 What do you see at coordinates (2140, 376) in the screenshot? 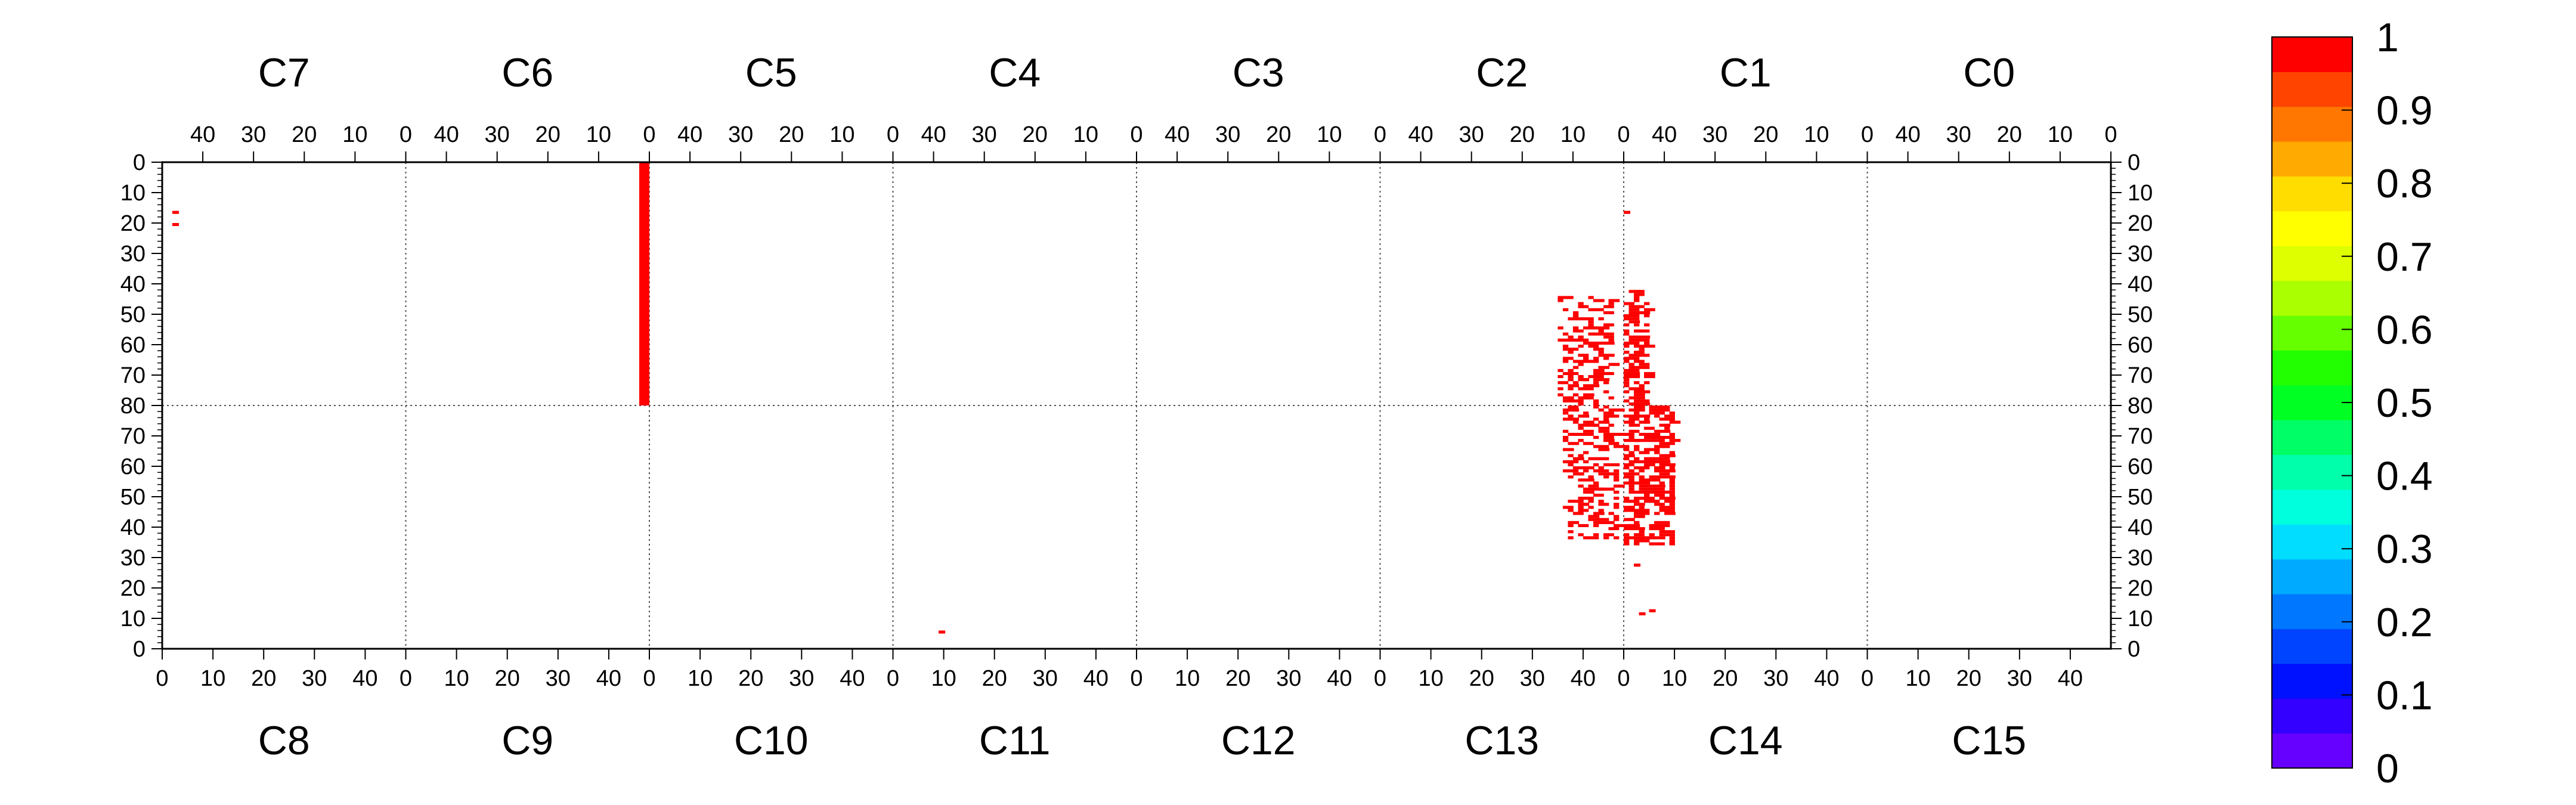
I see `right-y-tick-label: 70` at bounding box center [2140, 376].